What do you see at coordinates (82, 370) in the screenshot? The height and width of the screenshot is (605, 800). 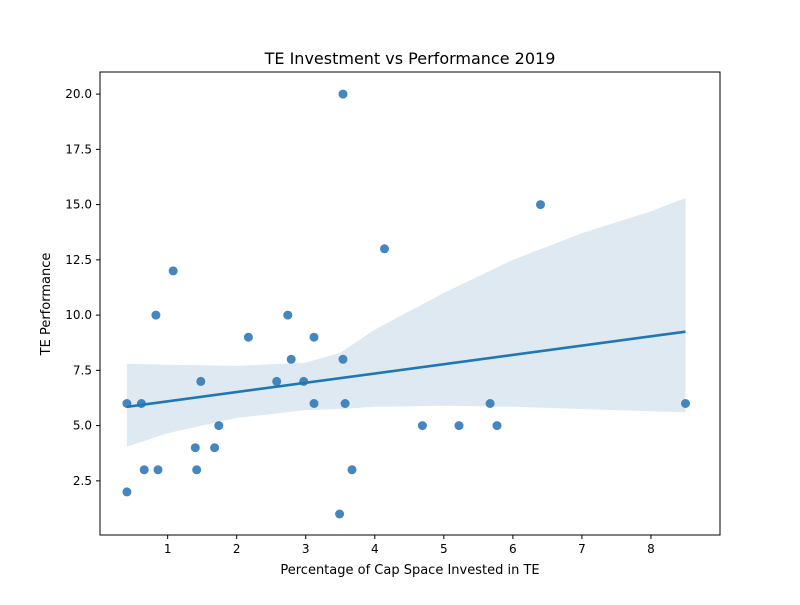 I see `y-tick-label: 7.5` at bounding box center [82, 370].